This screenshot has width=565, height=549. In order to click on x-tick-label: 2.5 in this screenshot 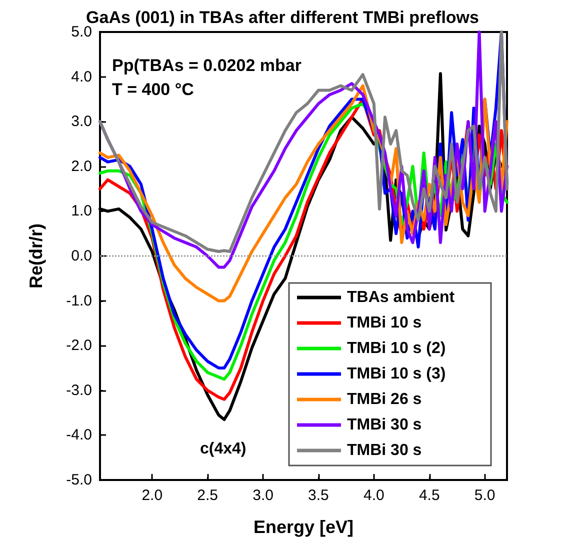, I will do `click(207, 495)`.